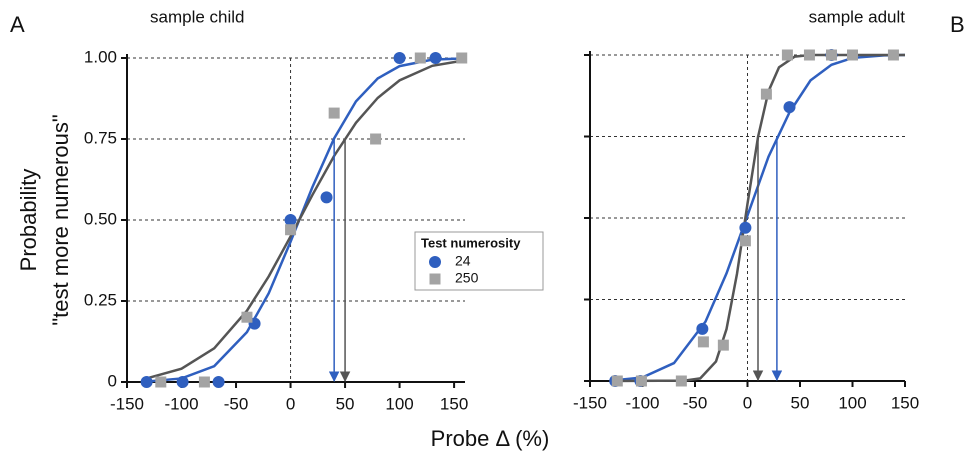  What do you see at coordinates (490, 438) in the screenshot?
I see `x-axis-label: Probe Δ (%)` at bounding box center [490, 438].